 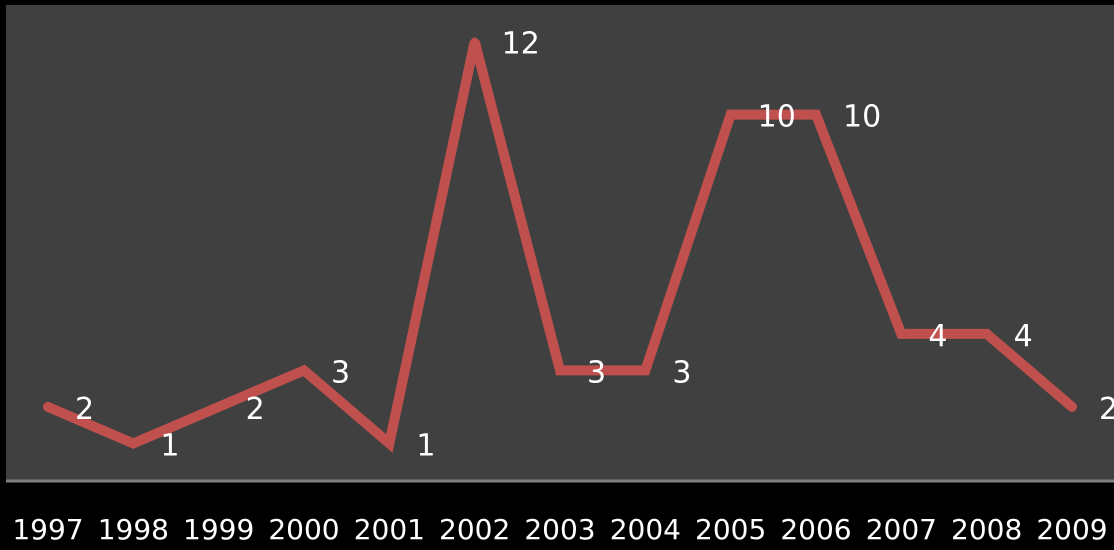 What do you see at coordinates (901, 333) in the screenshot?
I see `data-point-2007` at bounding box center [901, 333].